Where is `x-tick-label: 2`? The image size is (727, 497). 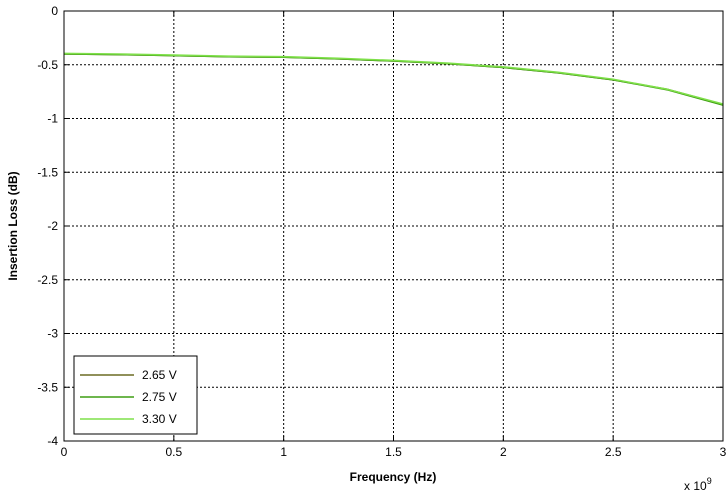
x-tick-label: 2 is located at coordinates (503, 452).